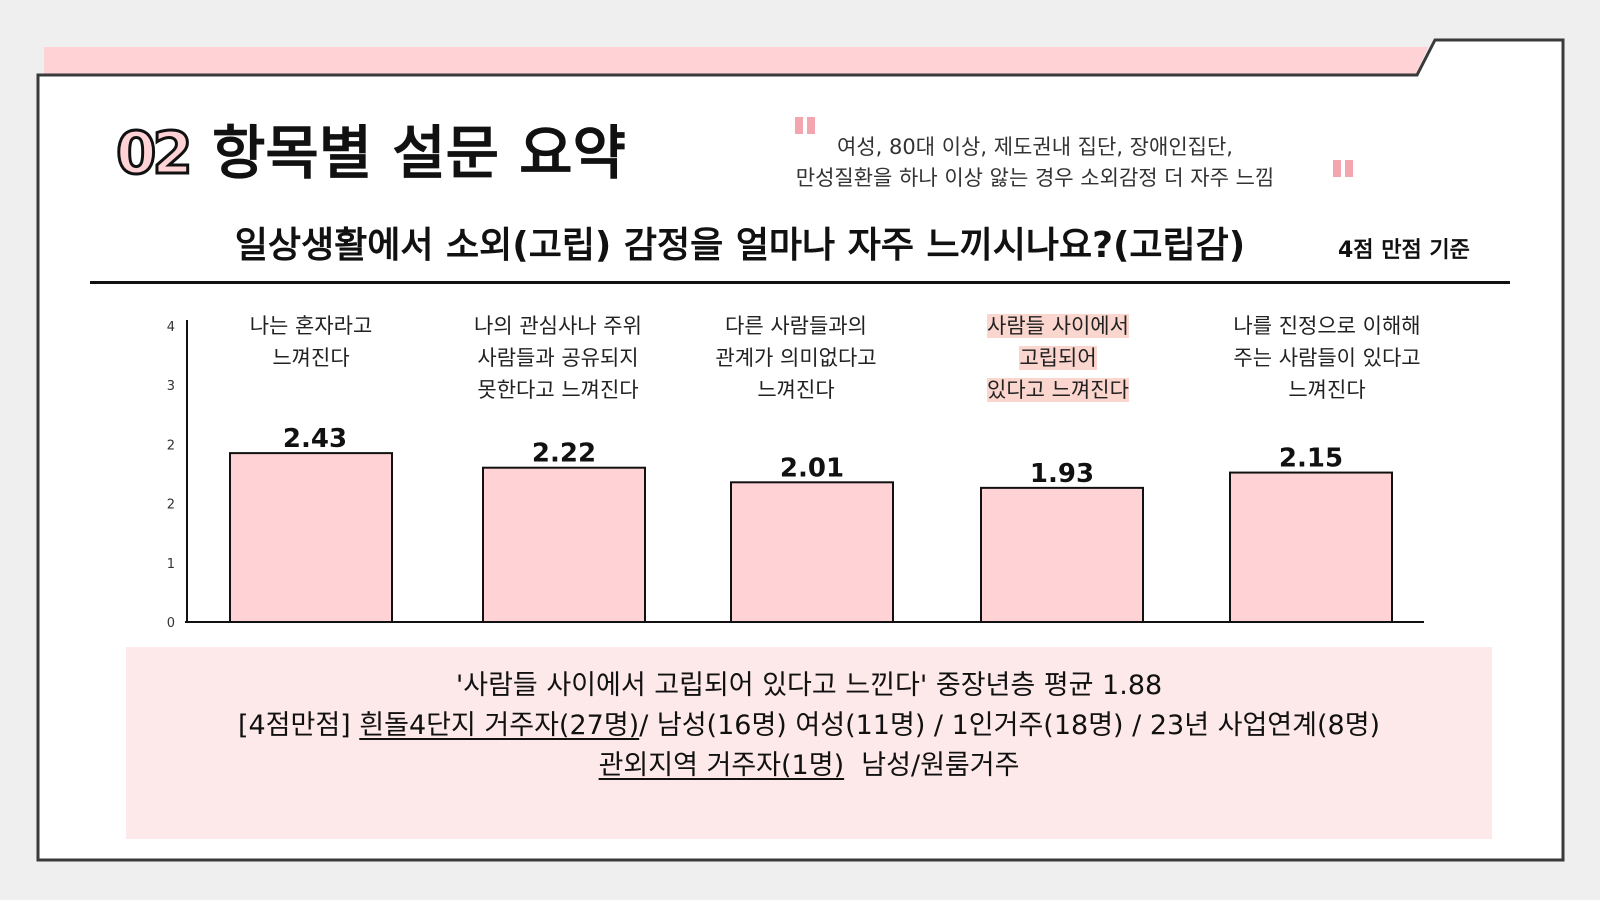 Image resolution: width=1600 pixels, height=900 pixels. I want to click on bar-value-label: 2.43, so click(315, 439).